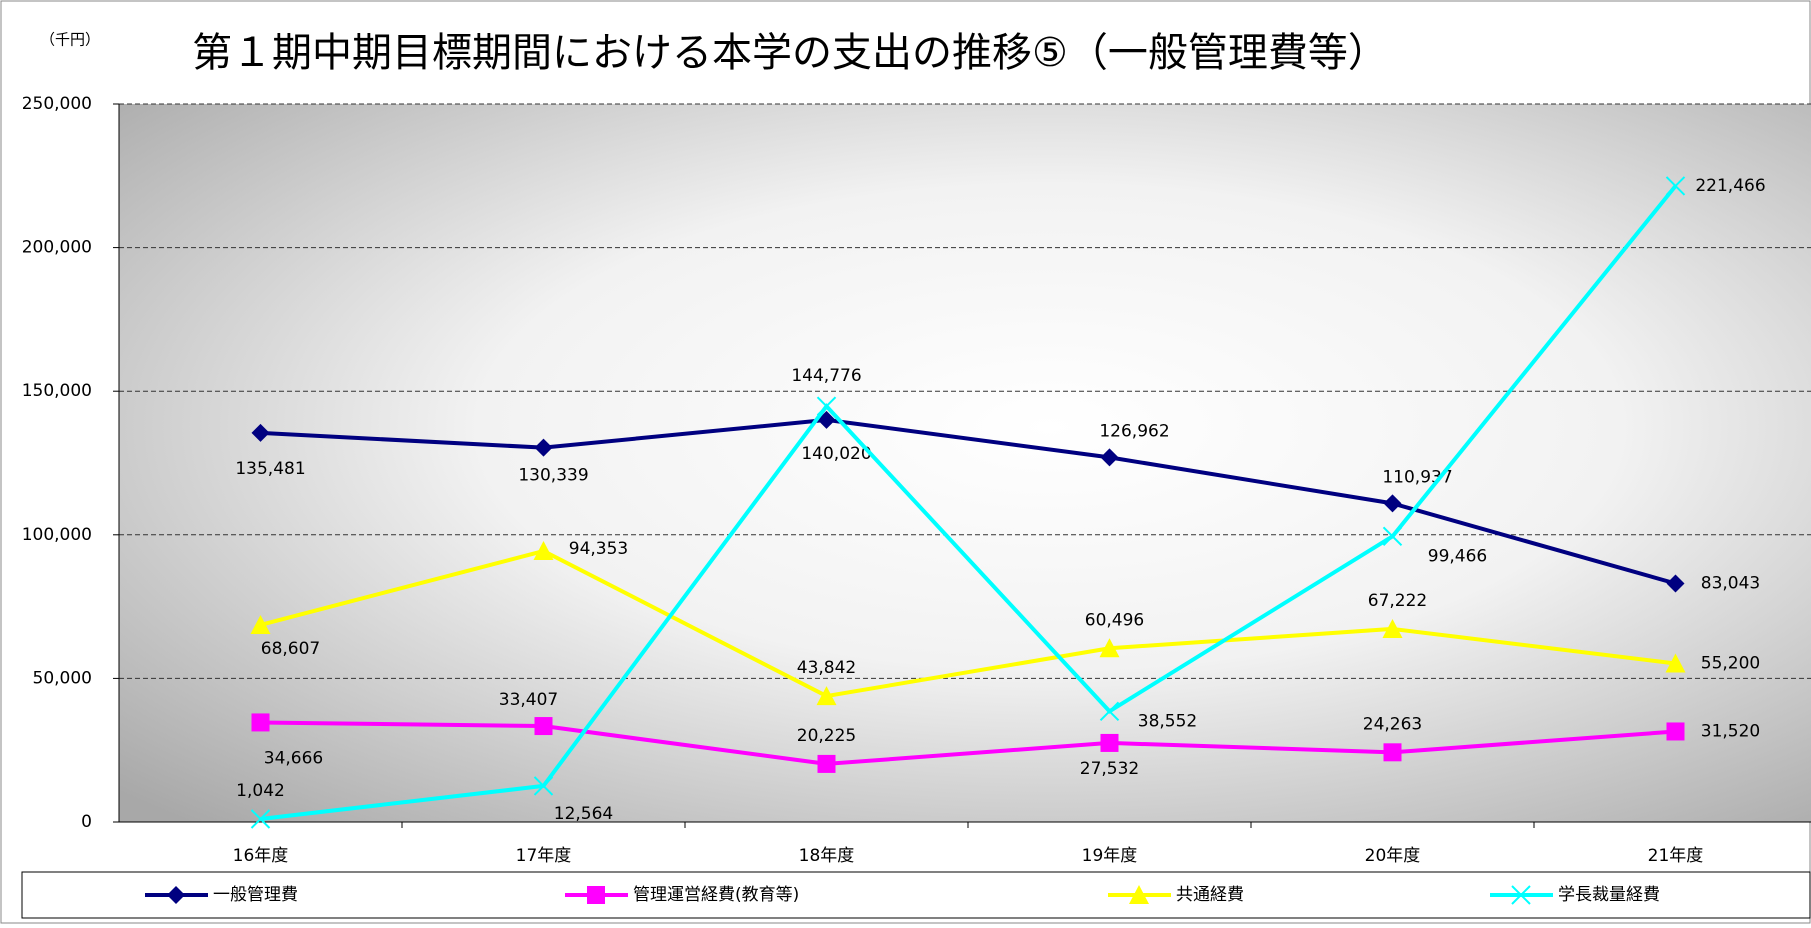  Describe the element at coordinates (57, 248) in the screenshot. I see `y-tick-label: 200,000` at that location.